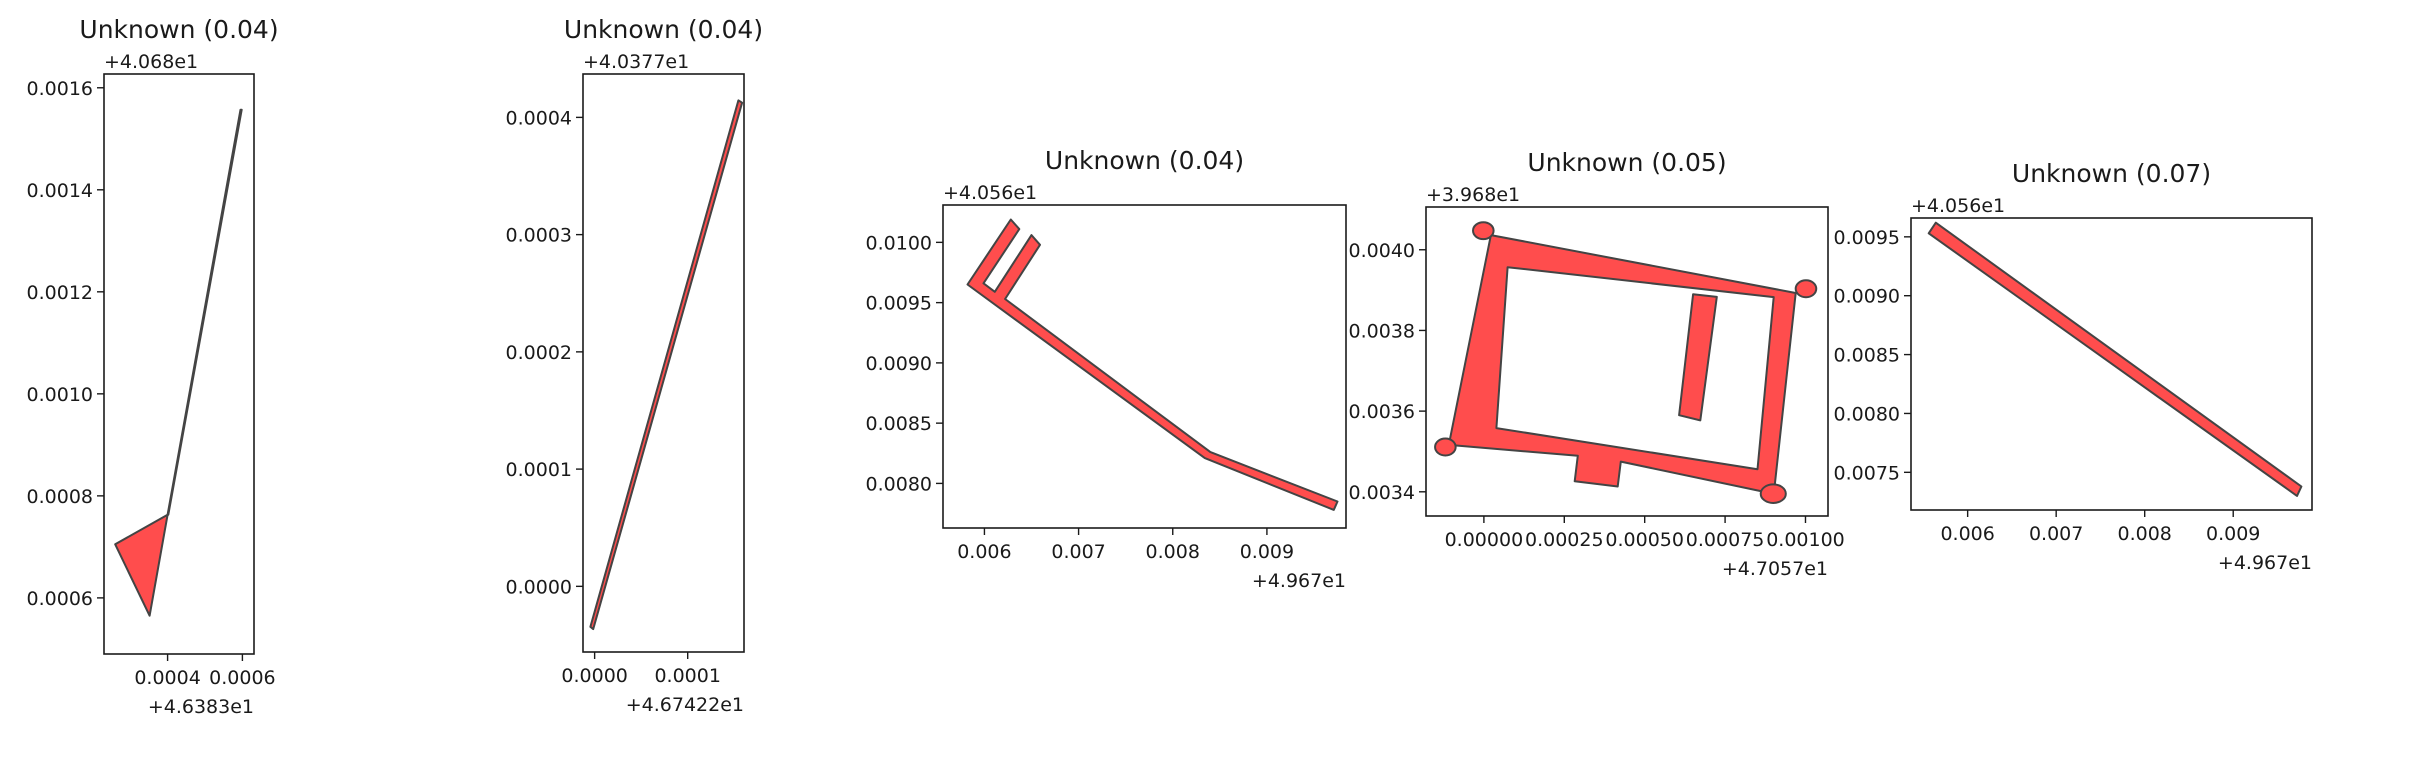 The height and width of the screenshot is (763, 2431). What do you see at coordinates (60, 191) in the screenshot?
I see `y-tick-label: 0.0014` at bounding box center [60, 191].